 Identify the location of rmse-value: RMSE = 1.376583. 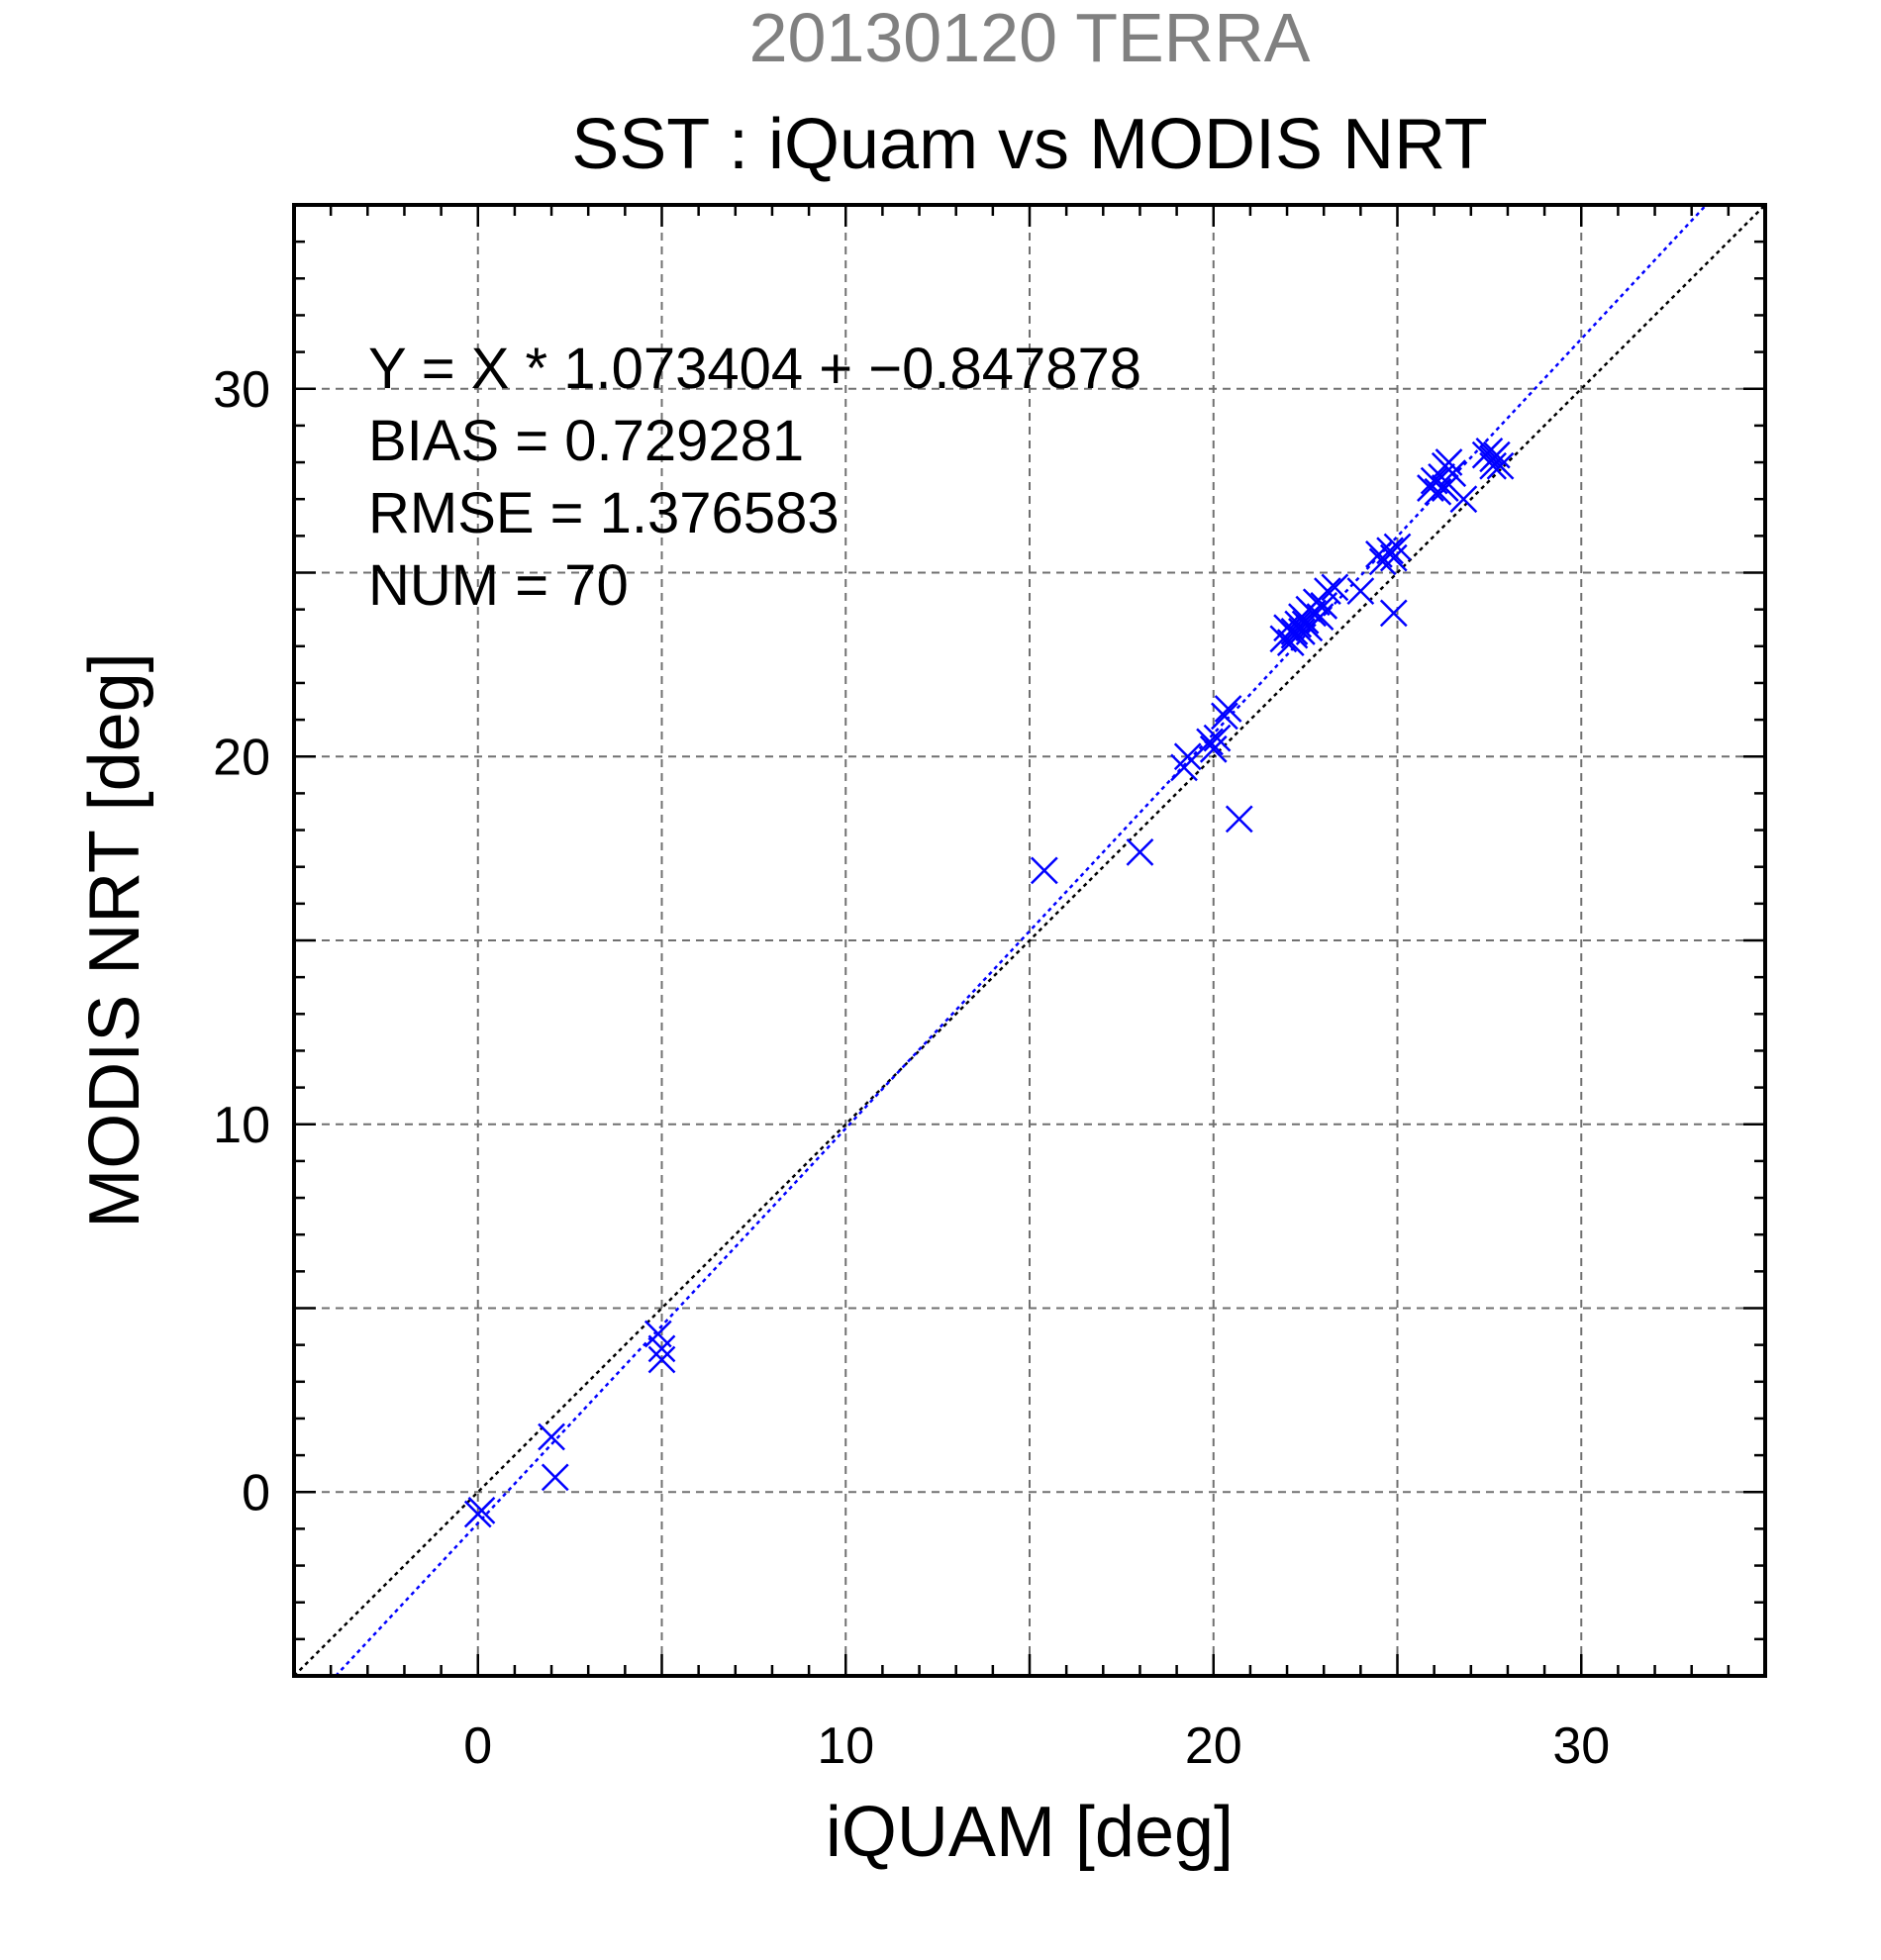
(604, 513).